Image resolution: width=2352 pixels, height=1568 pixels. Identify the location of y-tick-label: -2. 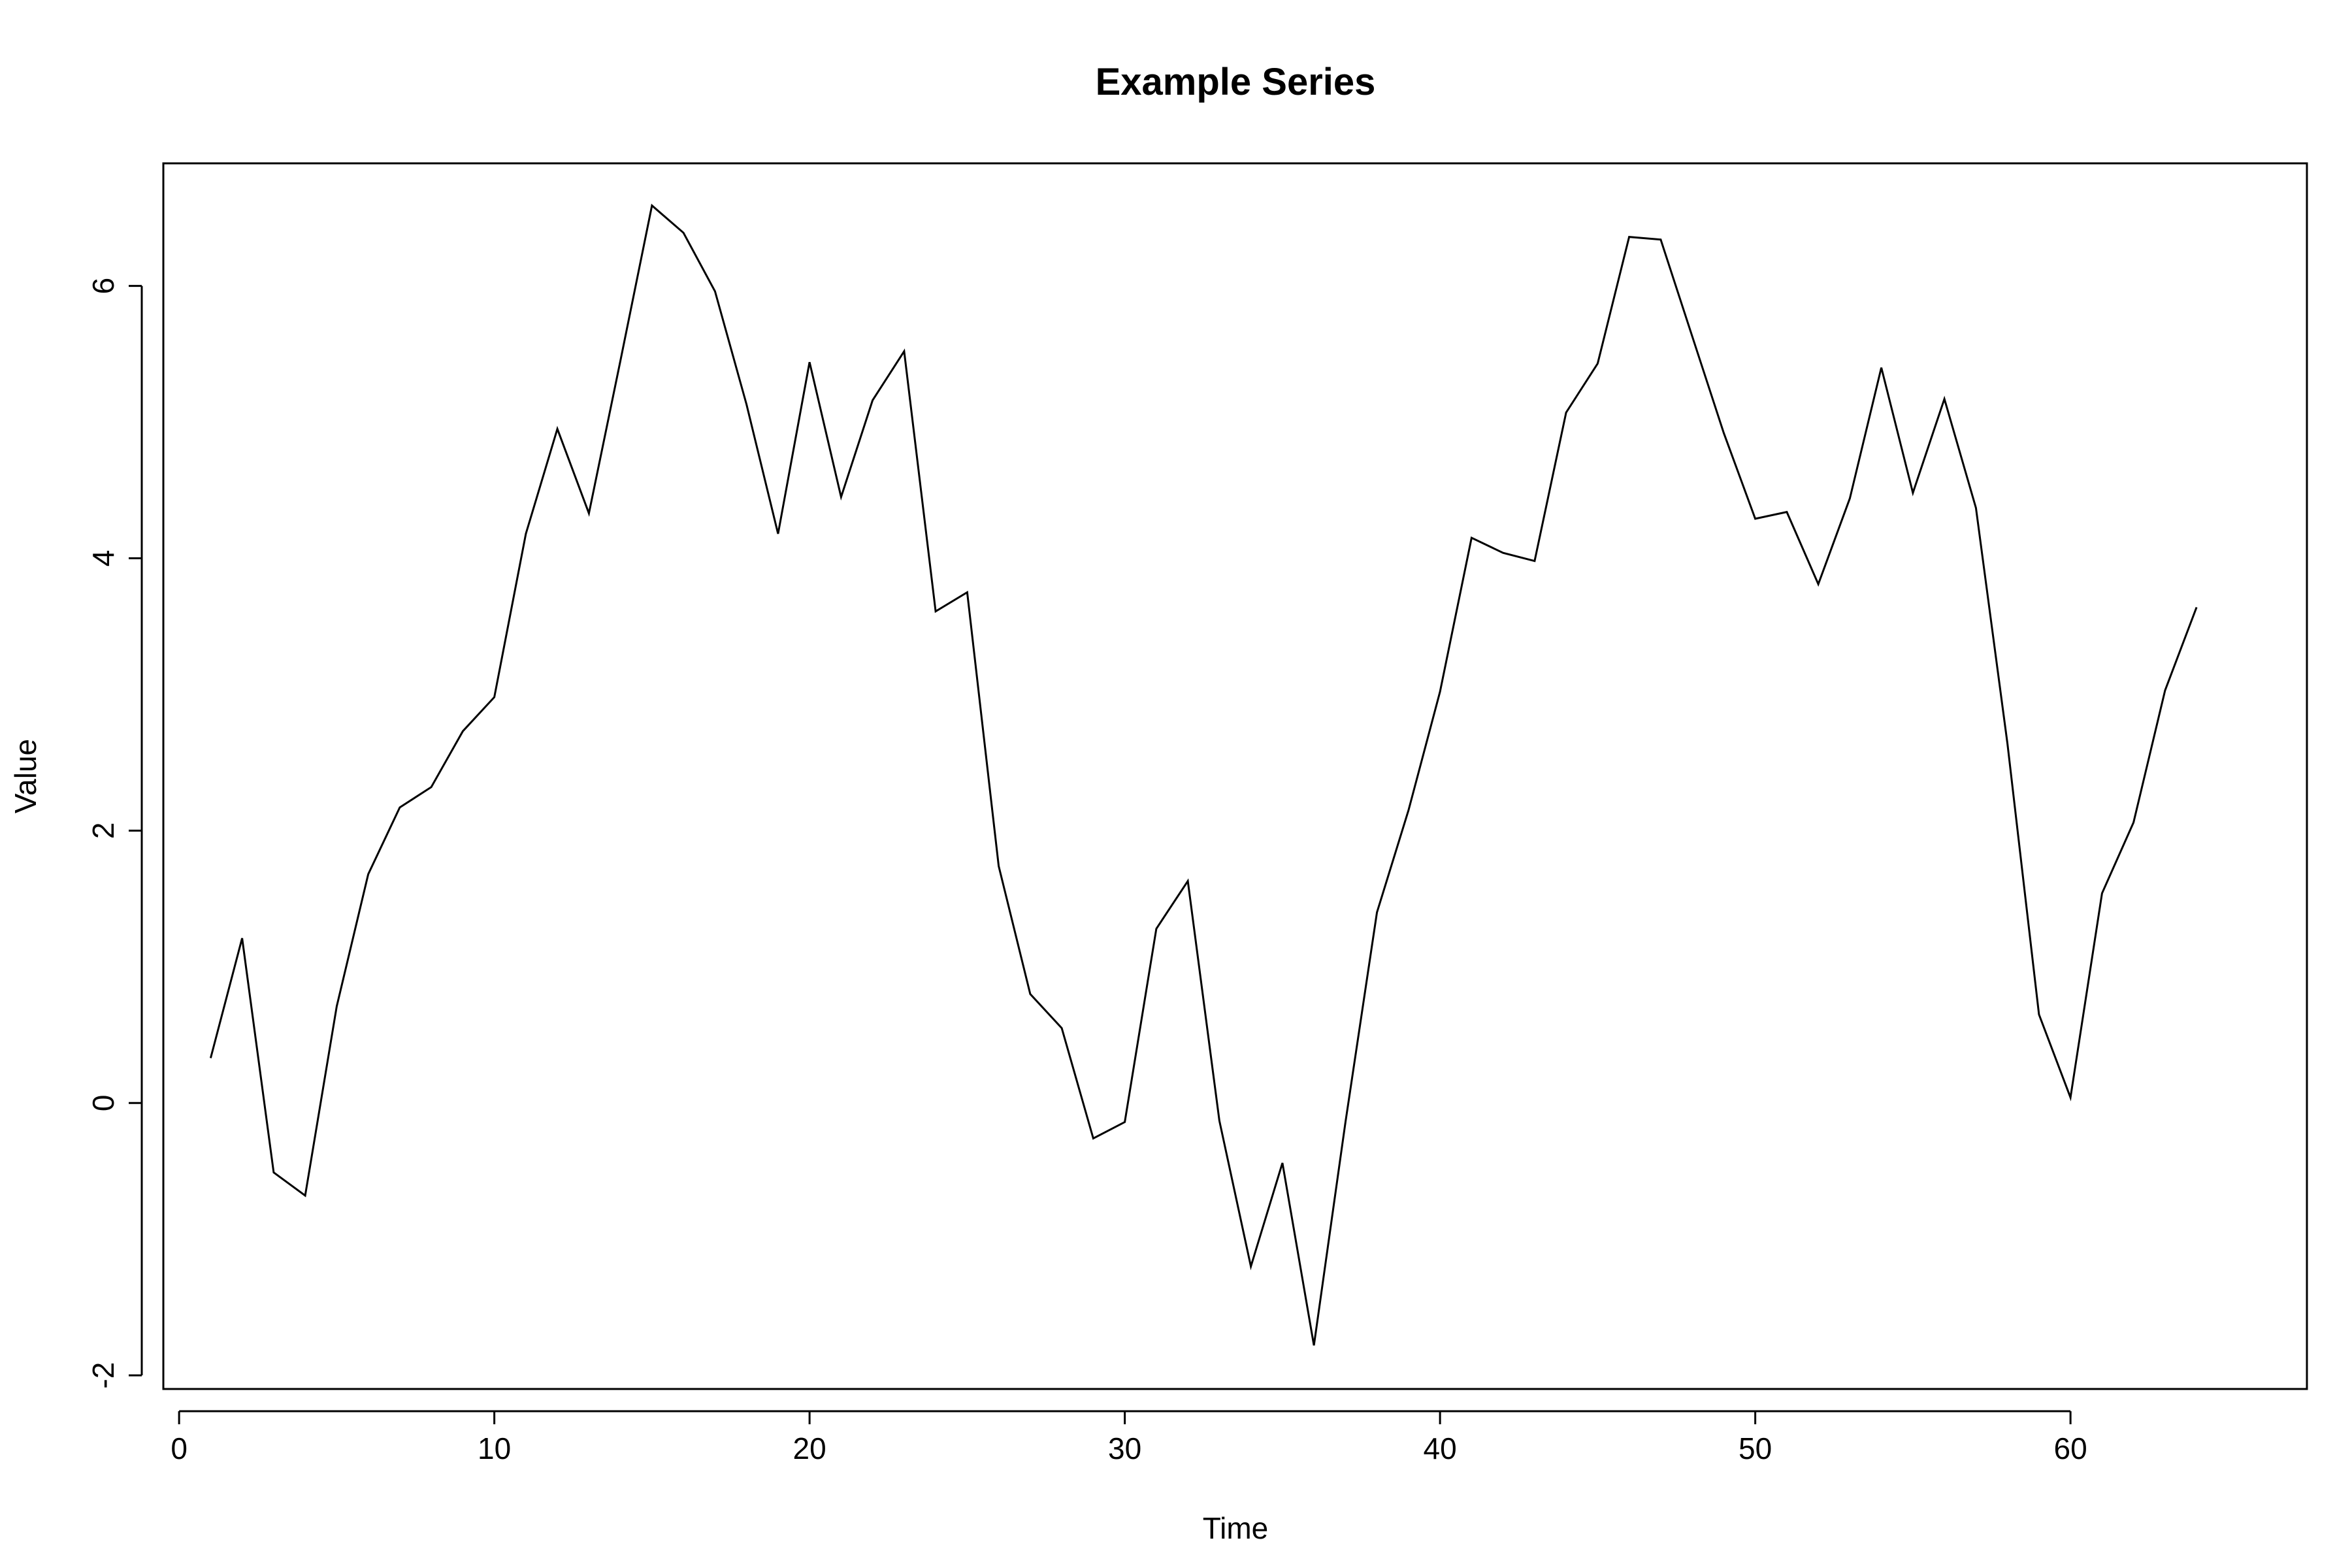
(103, 1375).